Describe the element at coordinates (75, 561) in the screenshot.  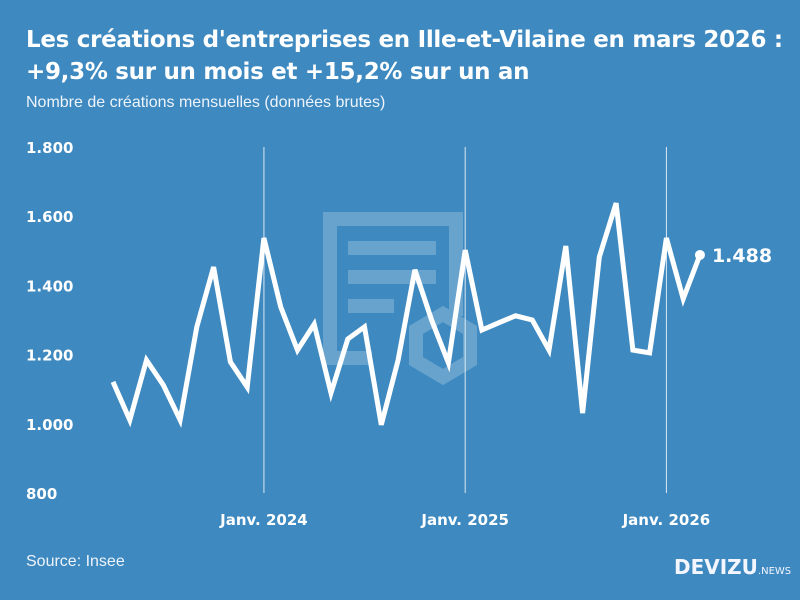
I see `source-note: Source: Insee` at that location.